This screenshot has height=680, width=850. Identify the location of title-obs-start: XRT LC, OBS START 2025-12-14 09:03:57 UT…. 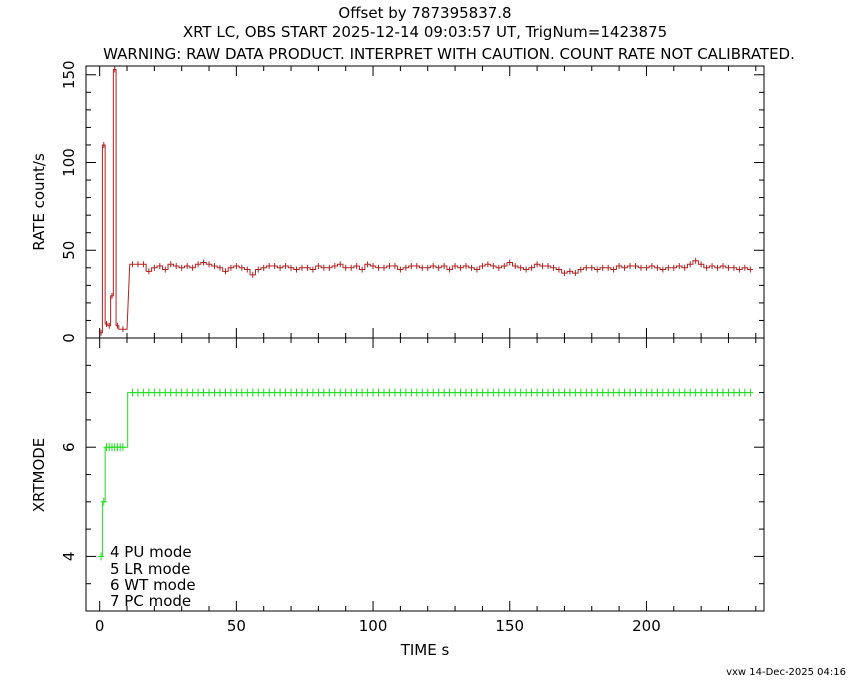
(425, 32).